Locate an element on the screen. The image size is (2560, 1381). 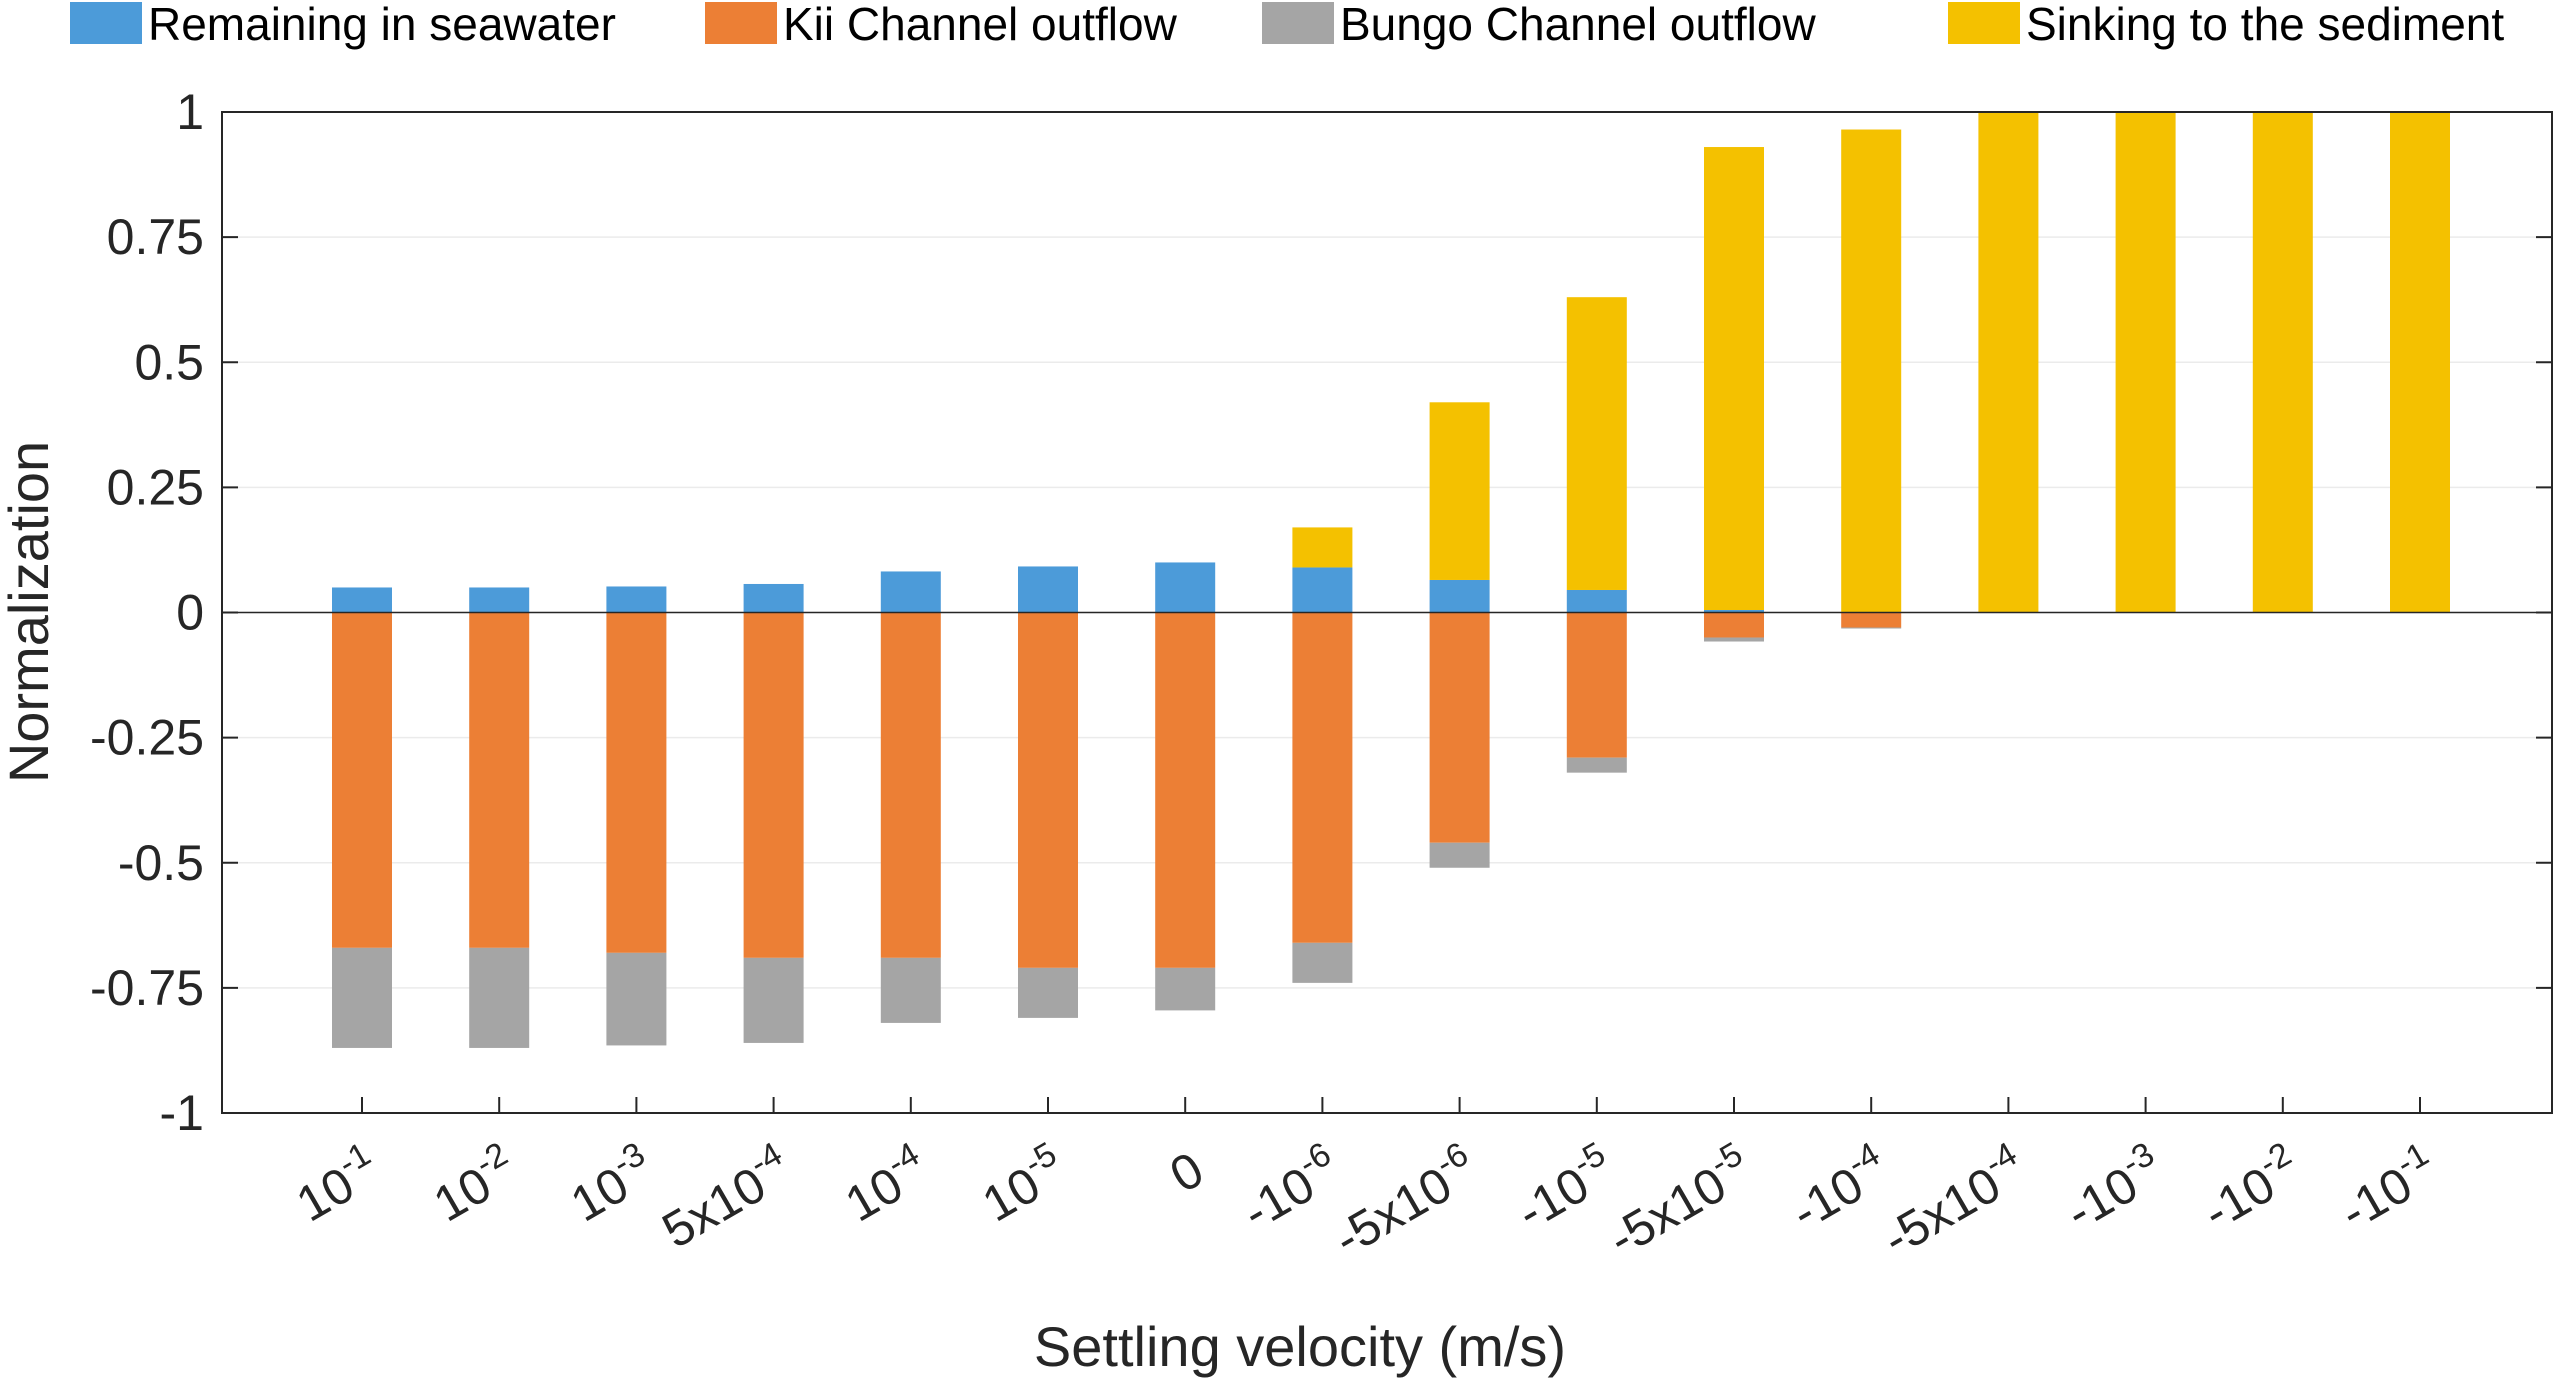
y-tick-label: 0.25 is located at coordinates (155, 487).